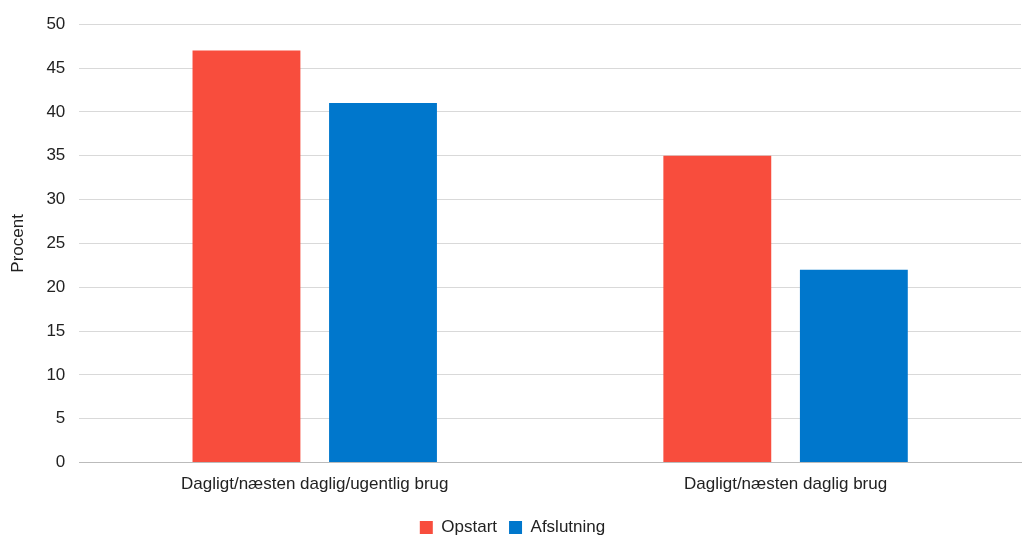 This screenshot has width=1033, height=548. What do you see at coordinates (469, 527) in the screenshot?
I see `legend-label: Opstart` at bounding box center [469, 527].